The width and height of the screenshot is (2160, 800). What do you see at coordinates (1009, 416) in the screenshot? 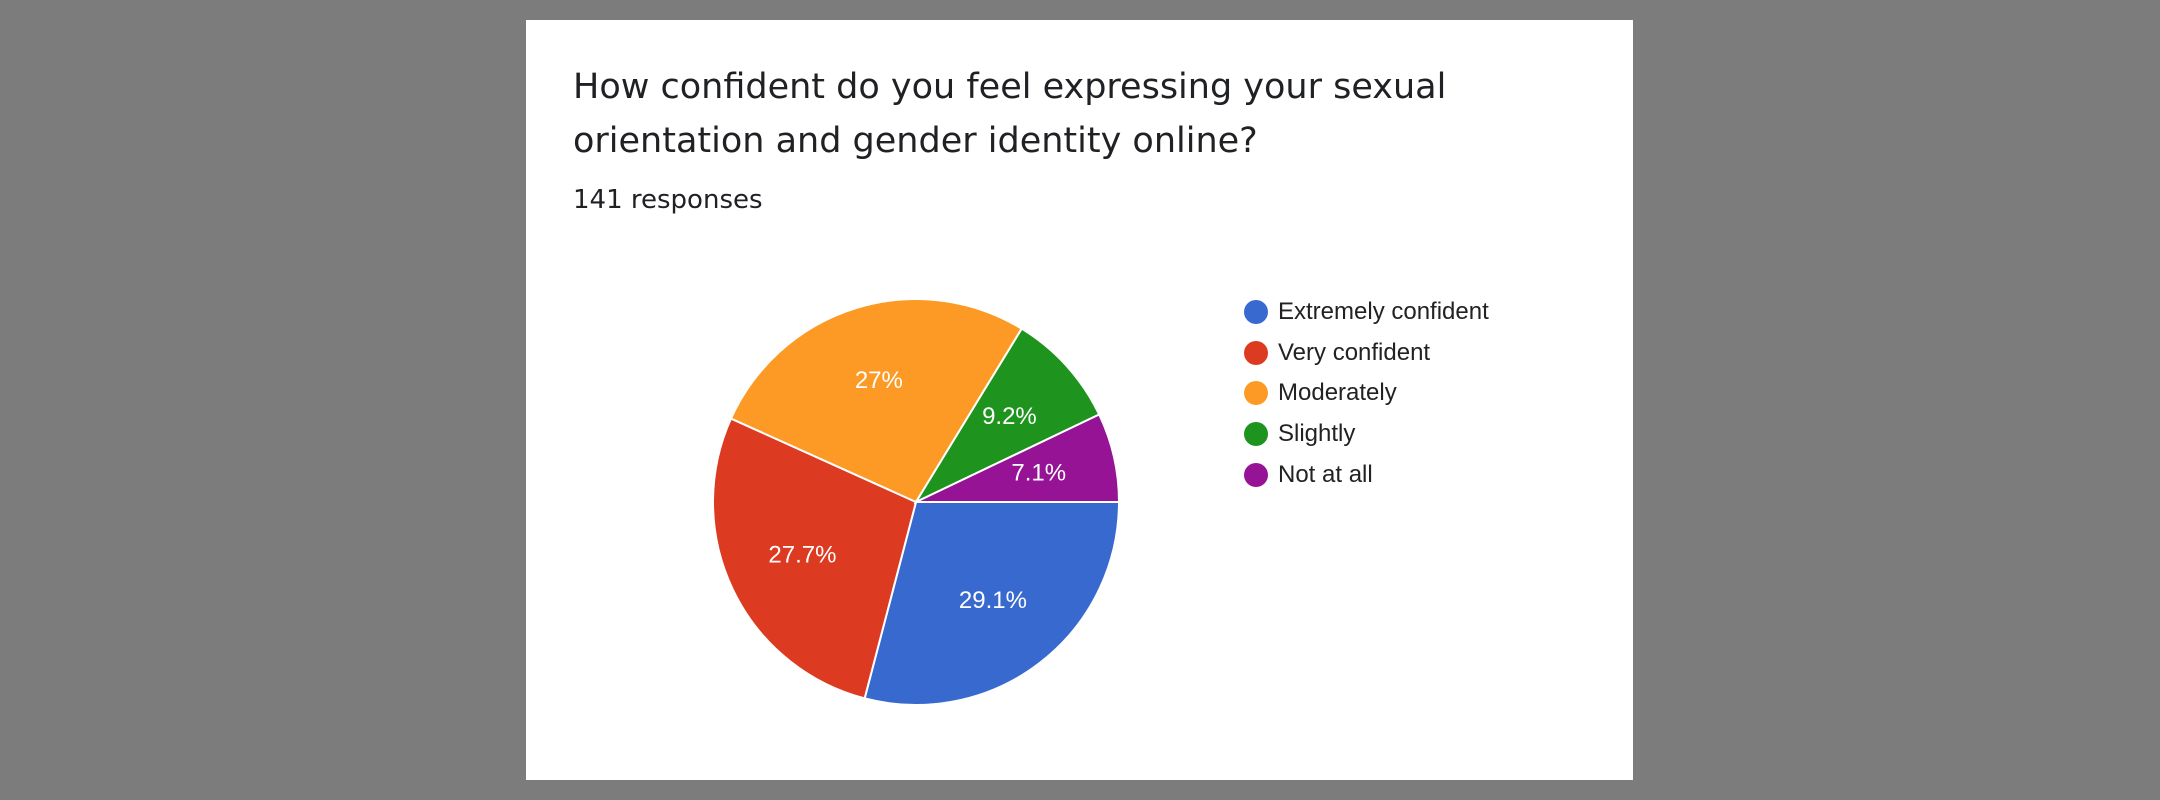
I see `slice-label-slightly: 9.2%` at bounding box center [1009, 416].